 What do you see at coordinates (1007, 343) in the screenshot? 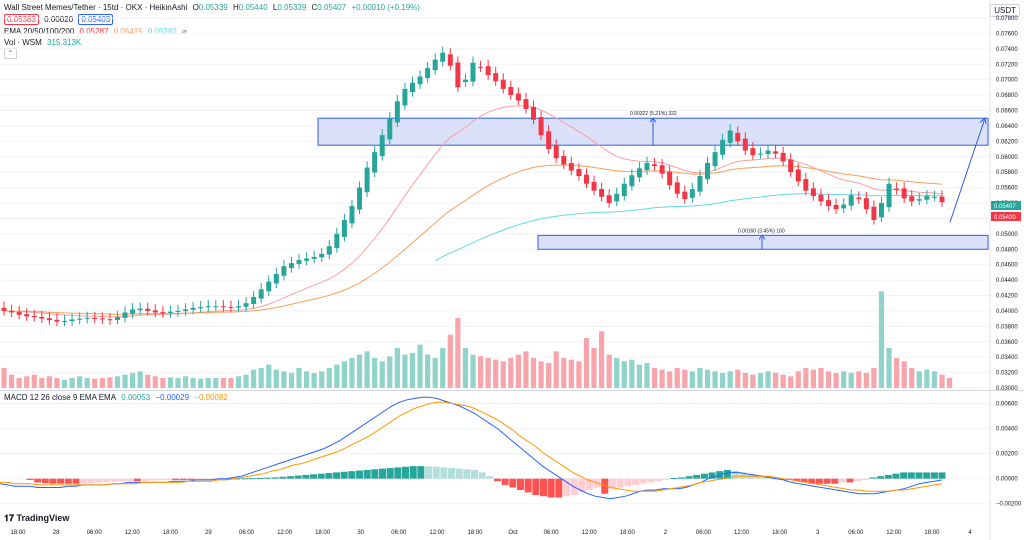
I see `price-tick-label: 0.03600` at bounding box center [1007, 343].